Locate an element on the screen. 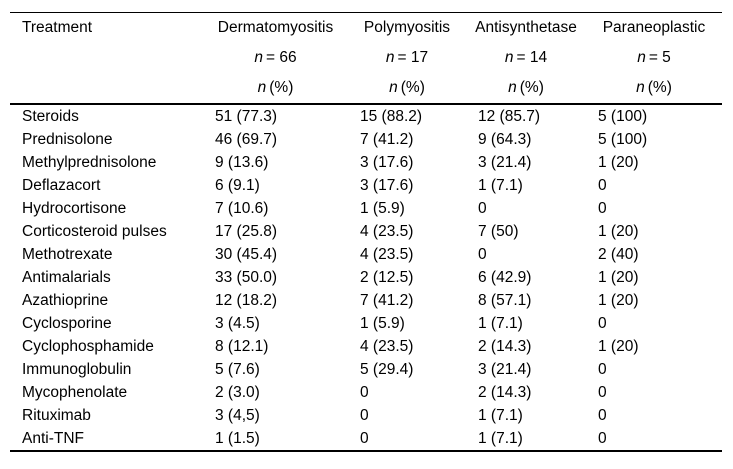  treatment-cell: Methylprednisolone is located at coordinates (89, 162).